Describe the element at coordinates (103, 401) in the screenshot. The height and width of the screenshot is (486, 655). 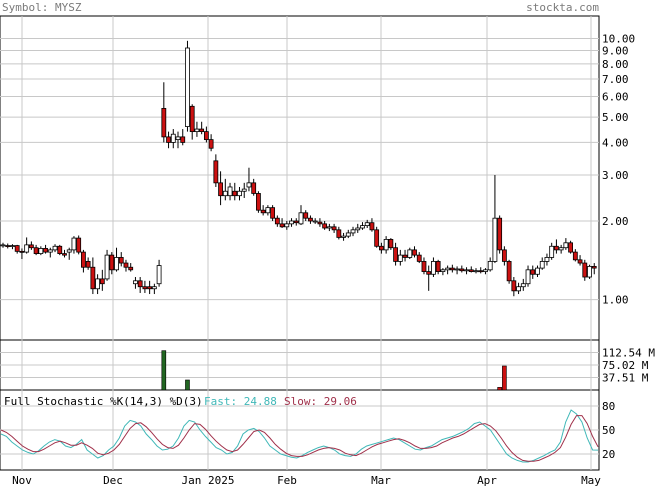
I see `stochastic-title: Full Stochastic %K(14,3) %D(3)` at that location.